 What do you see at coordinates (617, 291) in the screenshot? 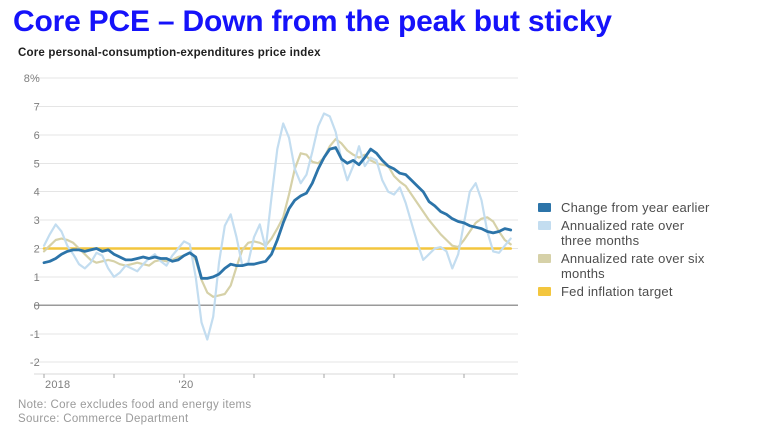
I see `legend-label: Fed inflation target` at bounding box center [617, 291].